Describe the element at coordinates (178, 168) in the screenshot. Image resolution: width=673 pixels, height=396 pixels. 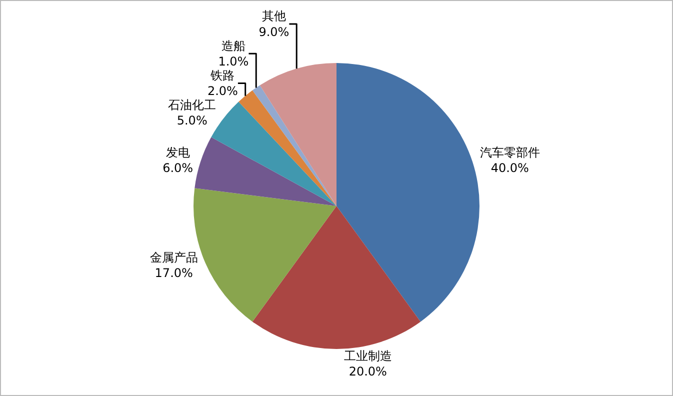
I see `data-label: 6.0%` at that location.